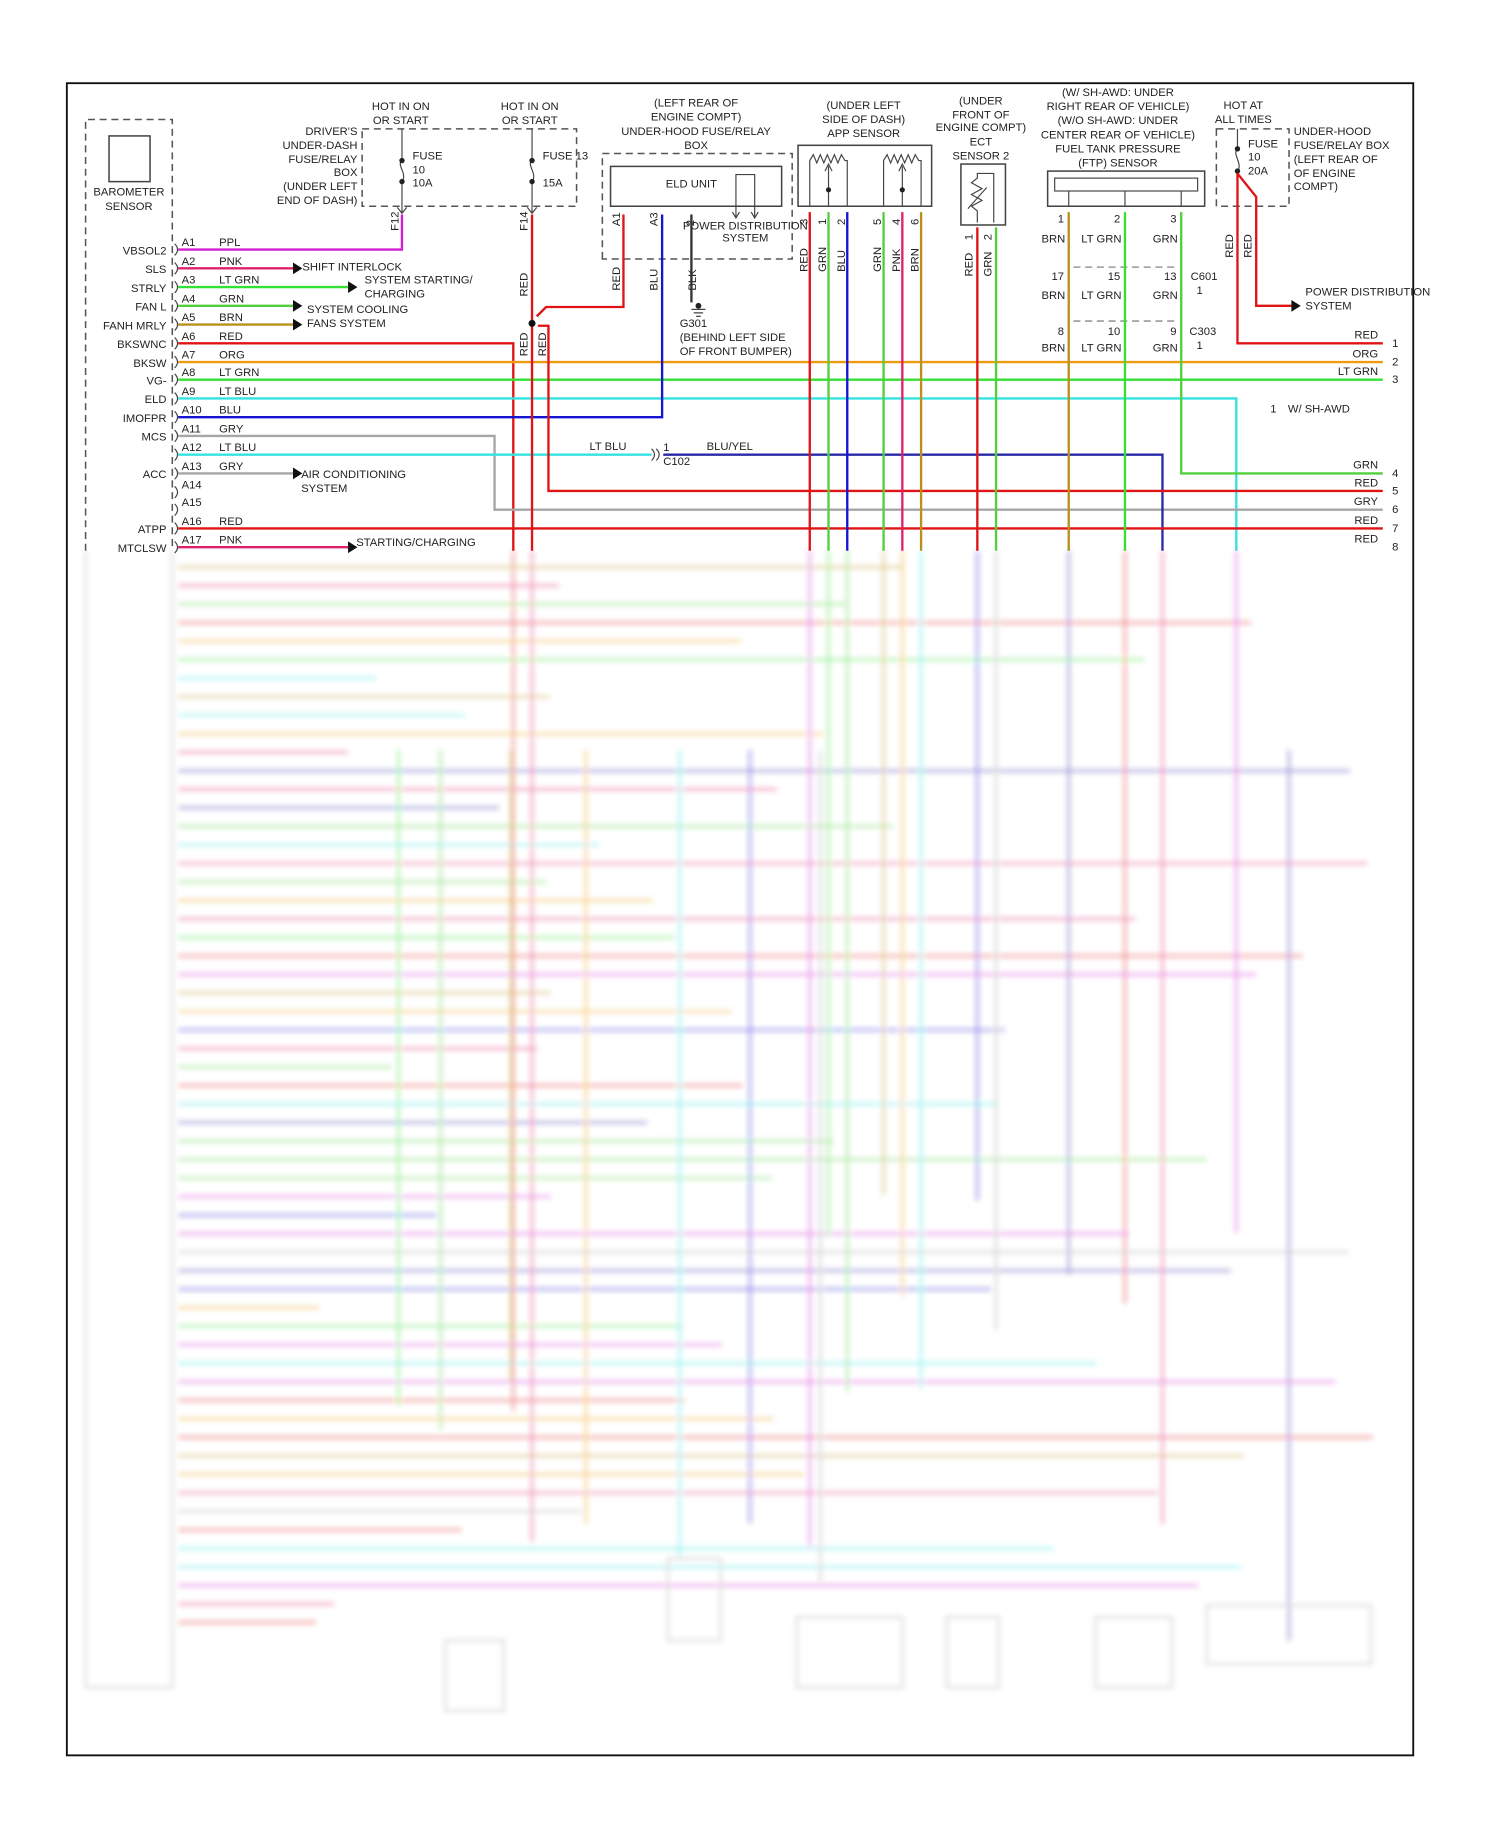  Describe the element at coordinates (1117, 163) in the screenshot. I see `location-label: (FTP) SENSOR` at that location.